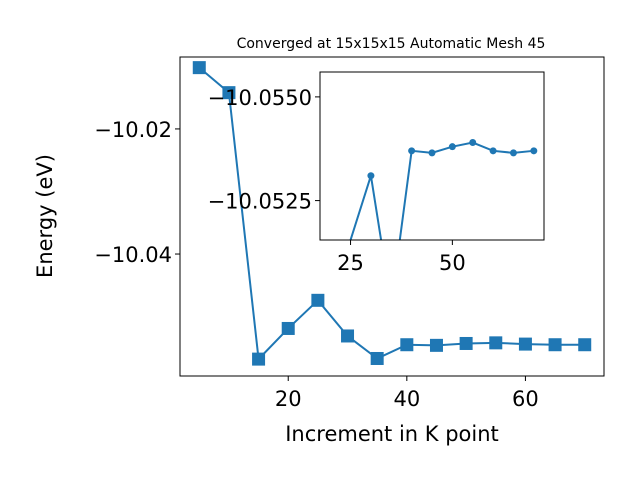 Image resolution: width=640 pixels, height=480 pixels. I want to click on inset-axes-frame, so click(432, 156).